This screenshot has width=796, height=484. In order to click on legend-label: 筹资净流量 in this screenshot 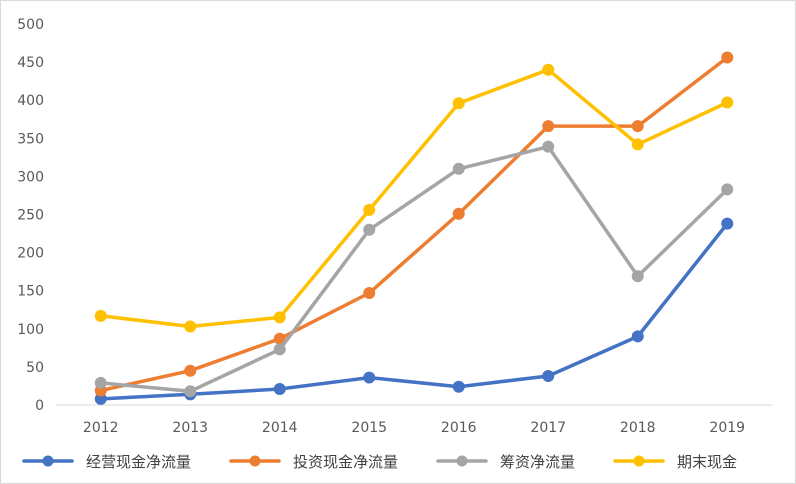, I will do `click(537, 462)`.